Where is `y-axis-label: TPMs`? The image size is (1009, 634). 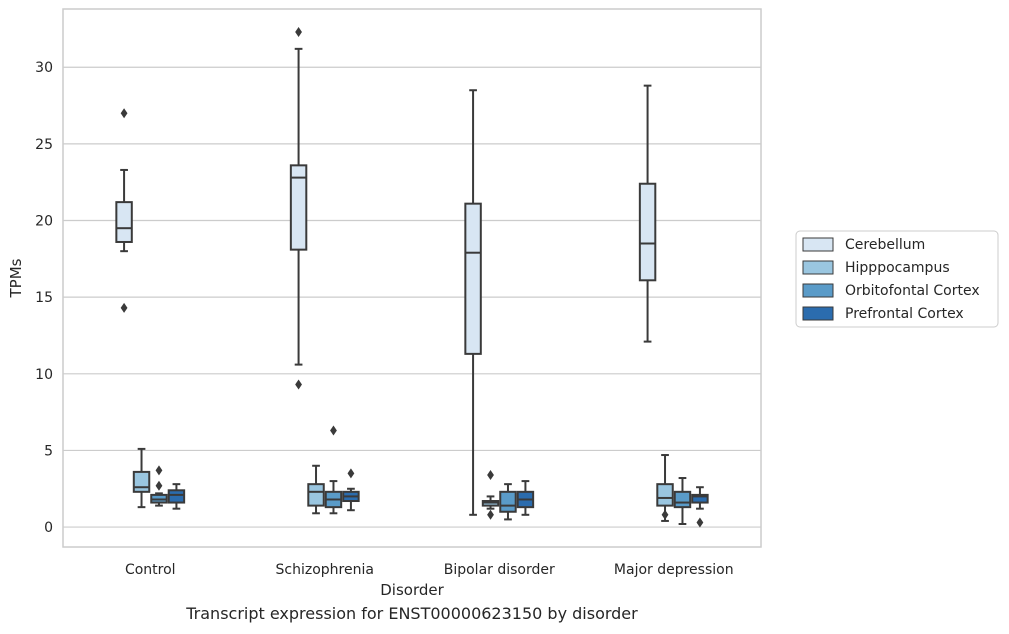
y-axis-label: TPMs is located at coordinates (16, 278).